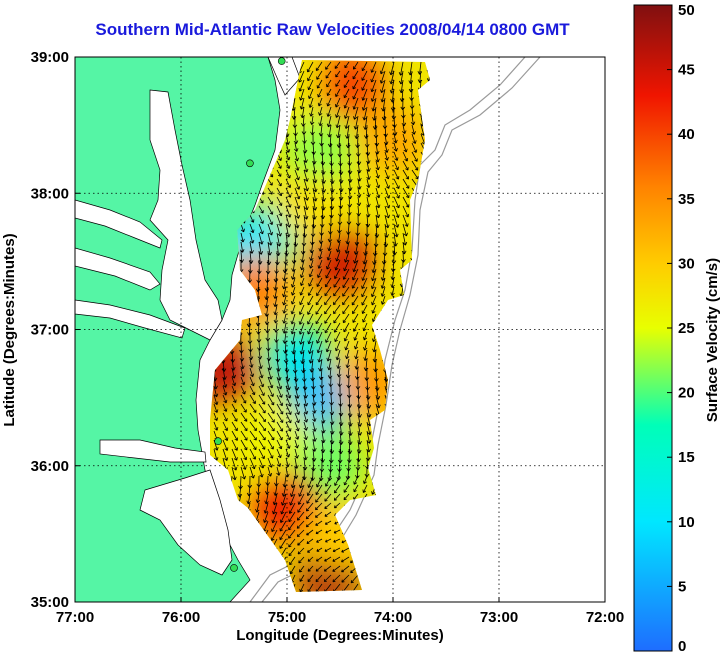 This screenshot has width=724, height=659. I want to click on rappahannock-river, so click(118, 269).